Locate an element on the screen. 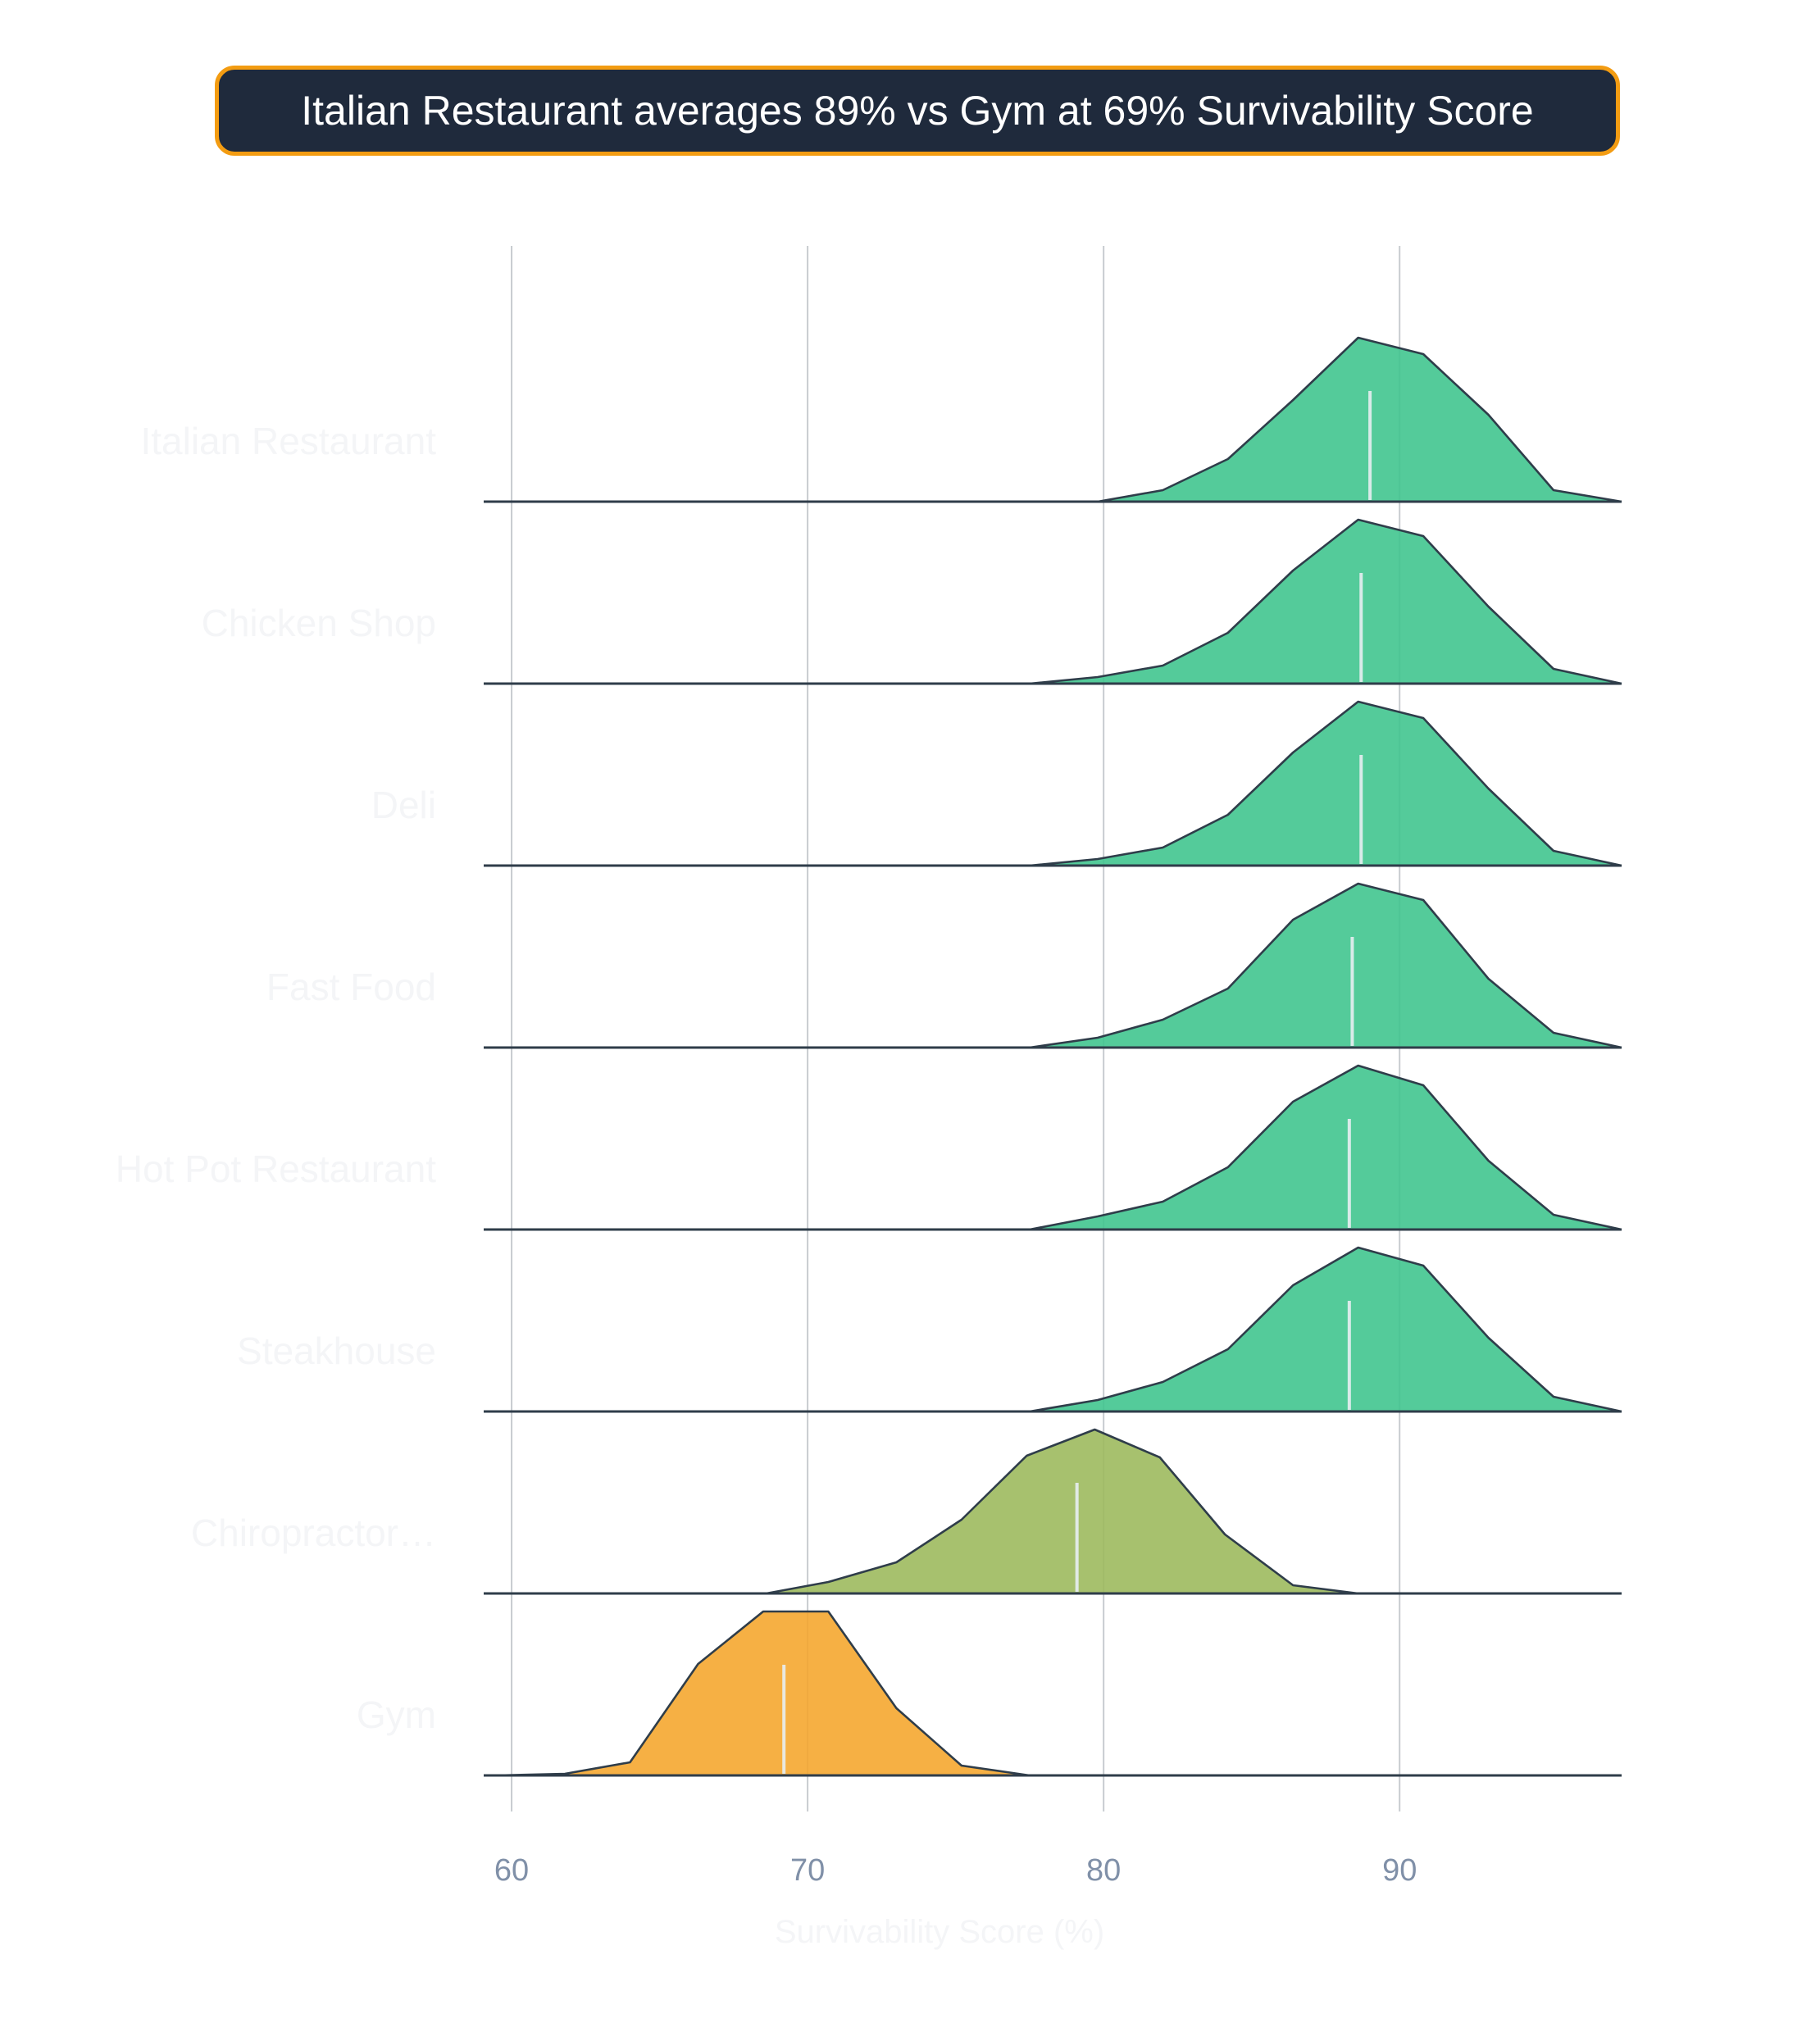 Image resolution: width=1820 pixels, height=2041 pixels. x-tick-label: 80 is located at coordinates (1103, 1870).